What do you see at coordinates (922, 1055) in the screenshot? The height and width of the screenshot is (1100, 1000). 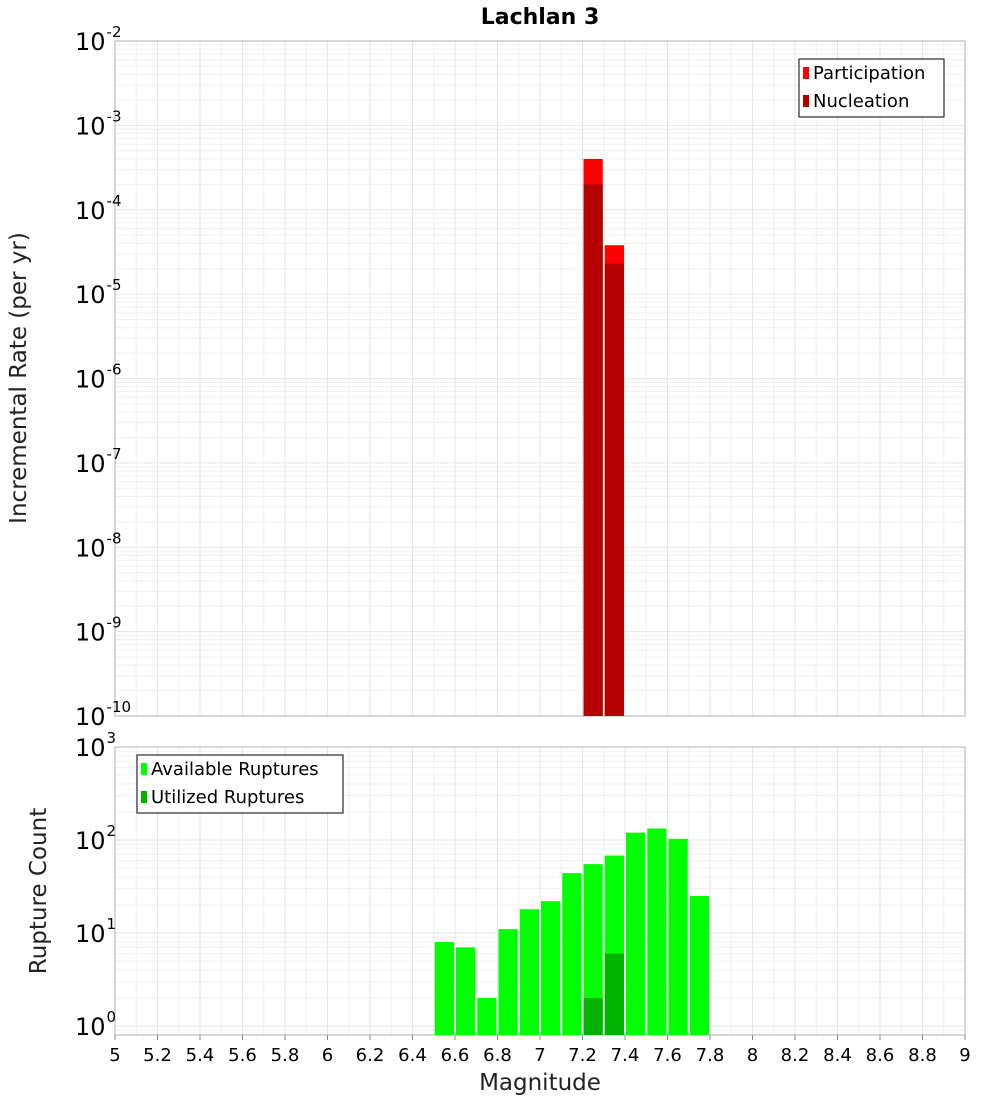 I see `x-tick-label: 8.8` at bounding box center [922, 1055].